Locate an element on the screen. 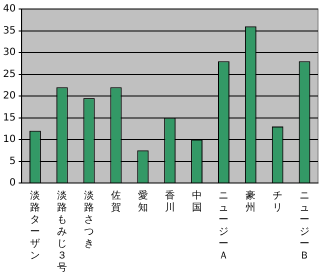  x-tick-label: ニュージーＡ is located at coordinates (223, 226).